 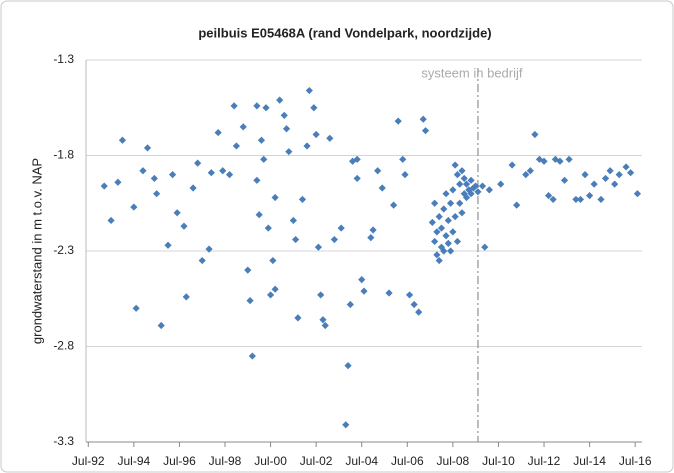 I want to click on y-tick-label: -2.8, so click(x=63, y=346).